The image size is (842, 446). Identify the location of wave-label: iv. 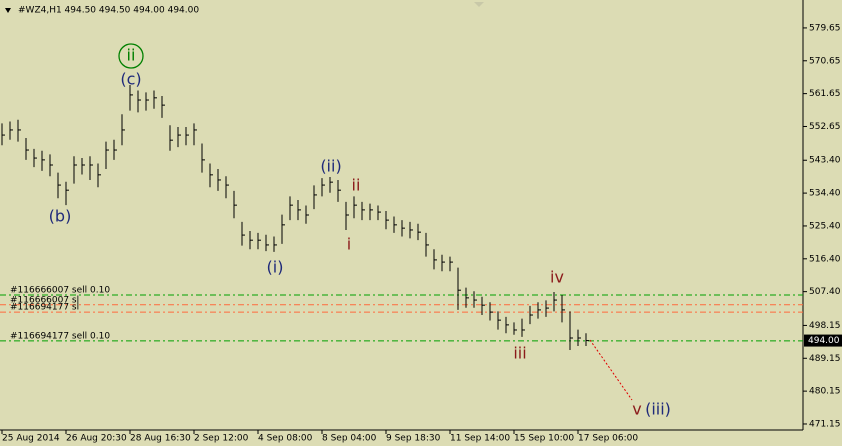
(557, 277).